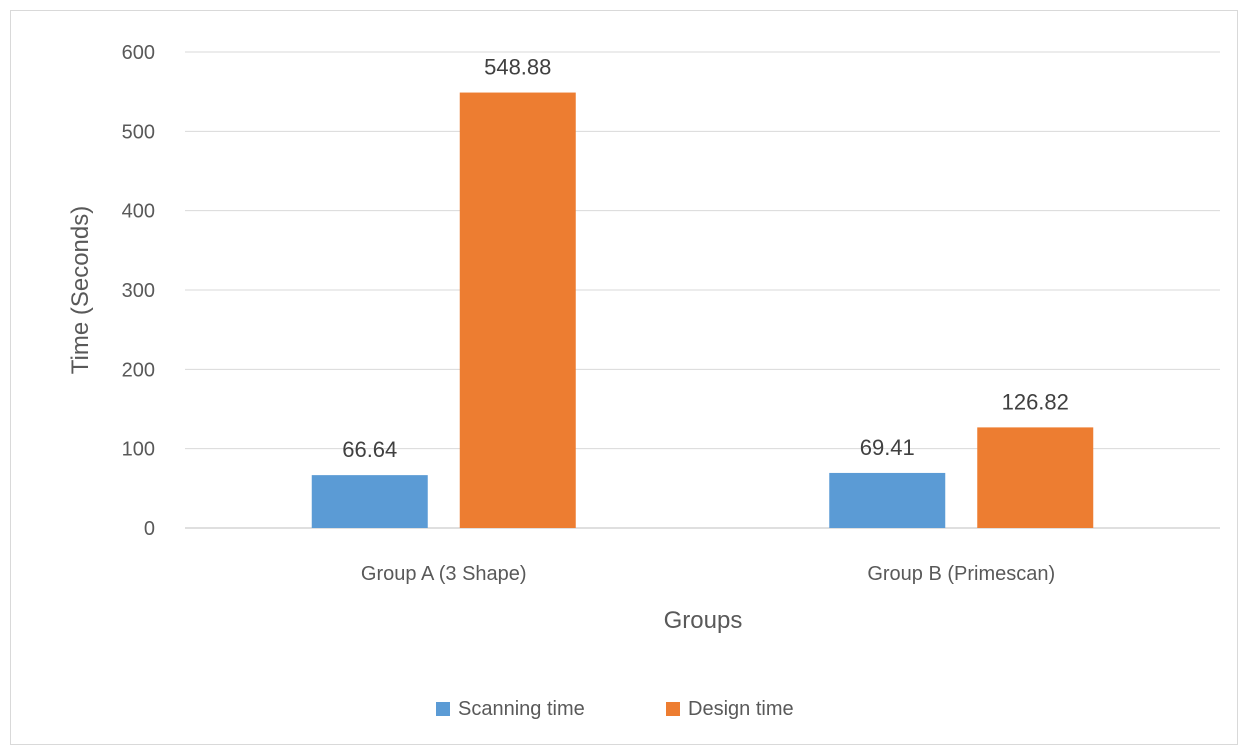 The image size is (1248, 755). I want to click on legend-item: Design time, so click(730, 709).